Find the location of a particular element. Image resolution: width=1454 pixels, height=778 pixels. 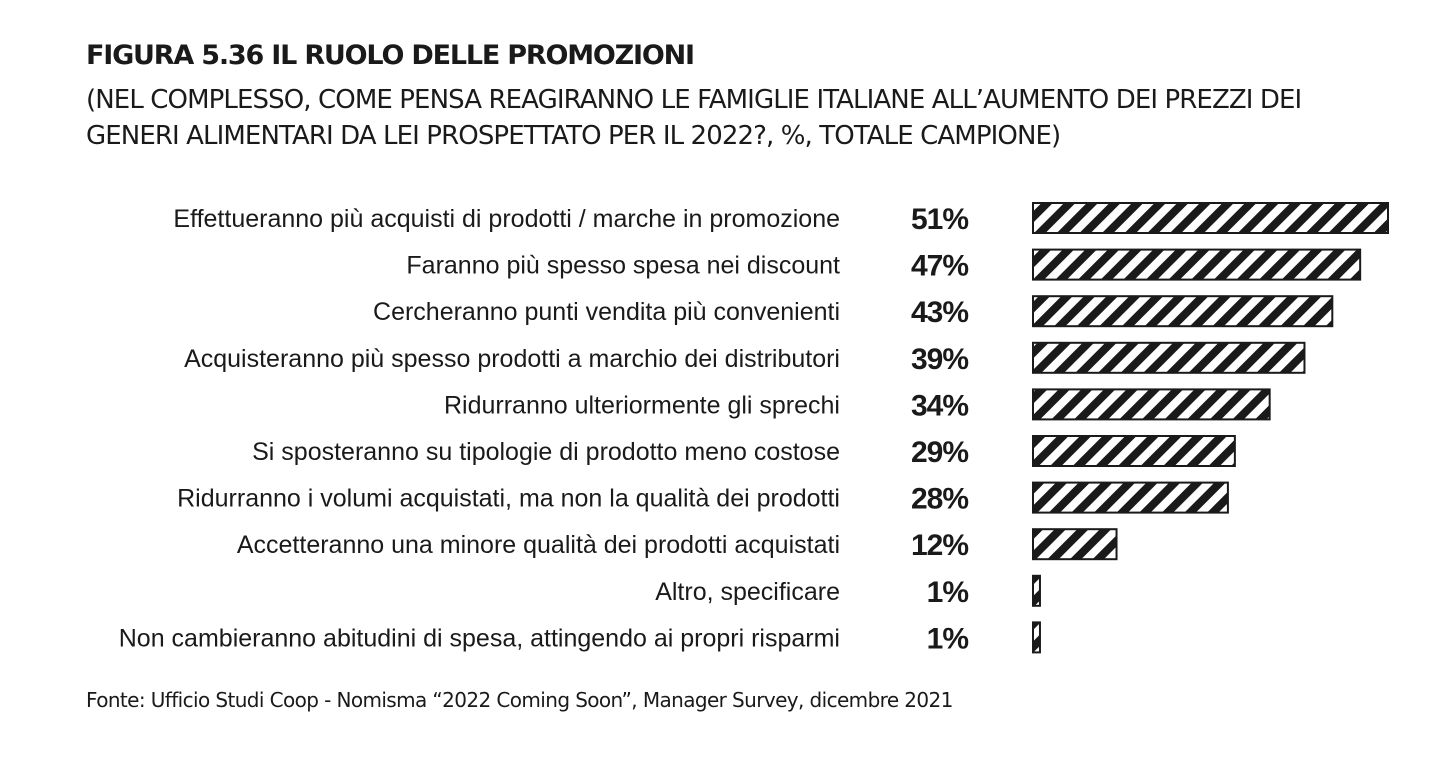

value-label: 39% is located at coordinates (939, 359).